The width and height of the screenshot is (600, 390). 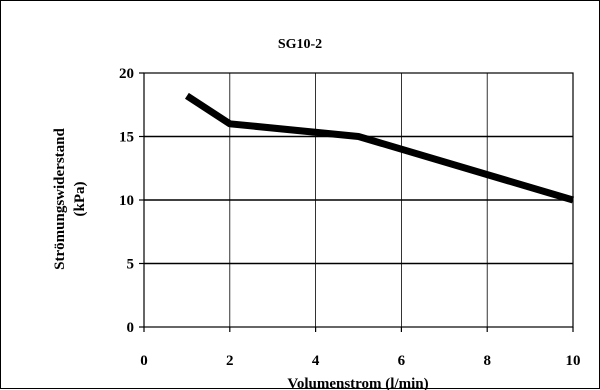 What do you see at coordinates (573, 361) in the screenshot?
I see `x-tick-label: 10` at bounding box center [573, 361].